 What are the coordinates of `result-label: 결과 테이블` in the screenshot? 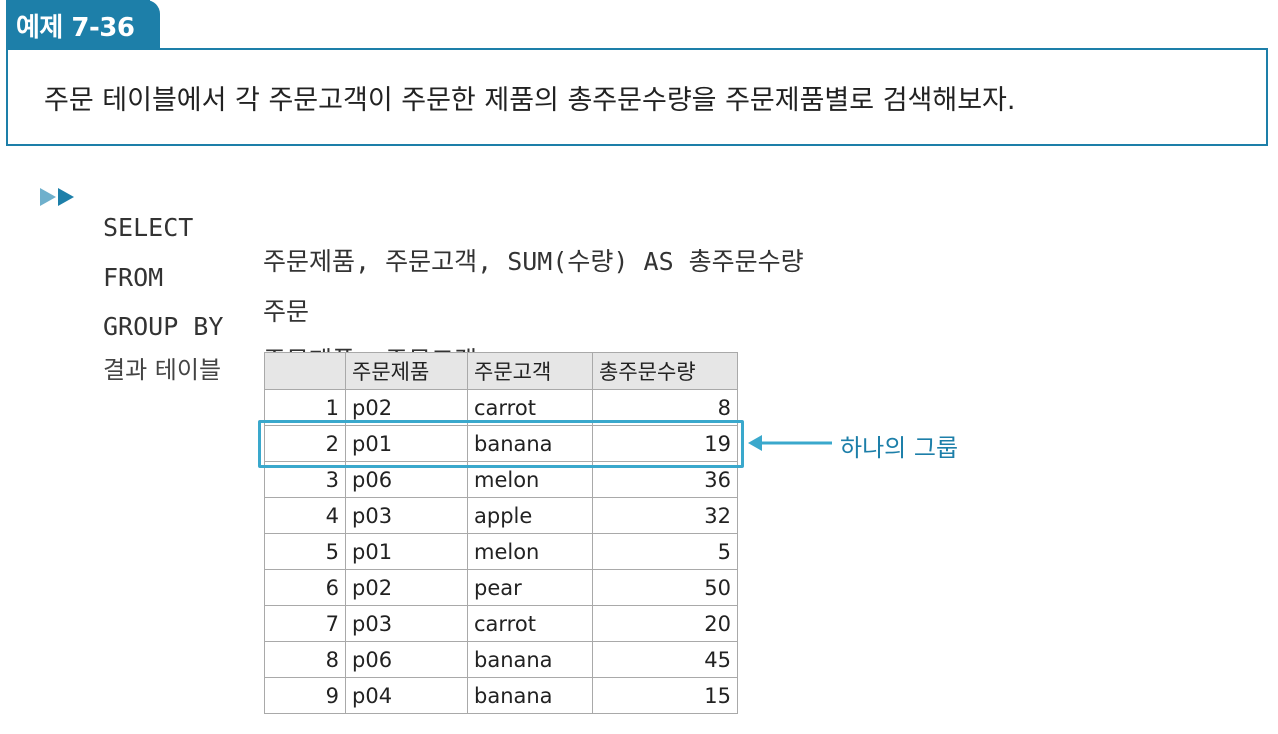 It's located at (162, 370).